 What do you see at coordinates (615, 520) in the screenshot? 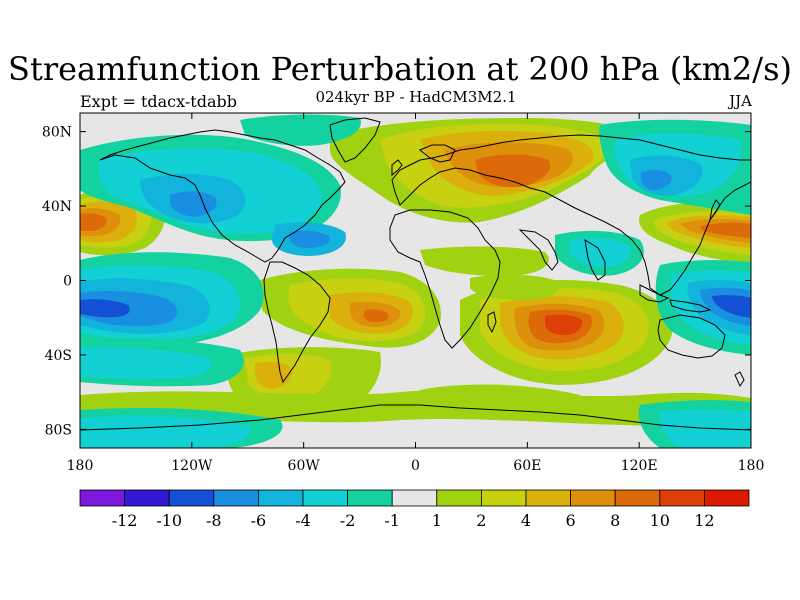
I see `colorbar-label: 8` at bounding box center [615, 520].